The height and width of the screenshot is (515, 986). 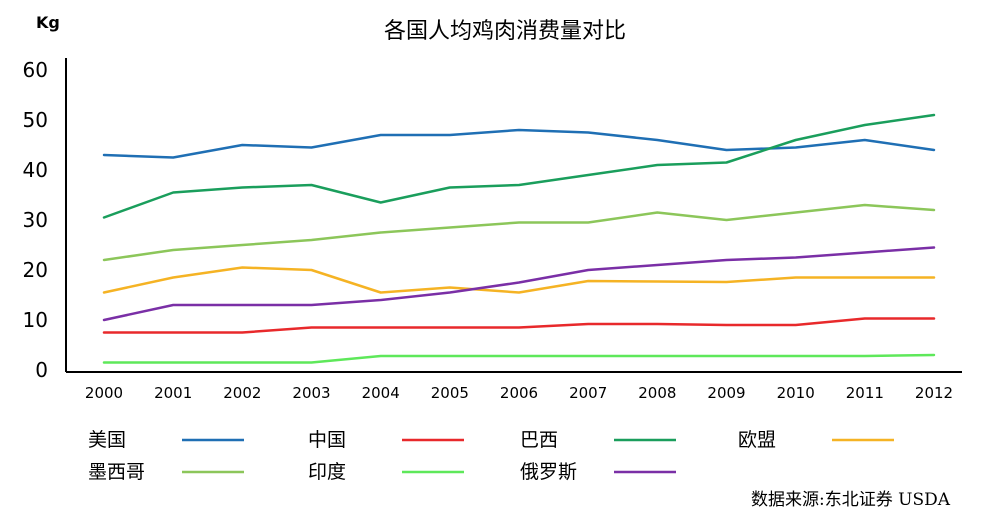 I want to click on x-tick-label: 2005, so click(x=450, y=393).